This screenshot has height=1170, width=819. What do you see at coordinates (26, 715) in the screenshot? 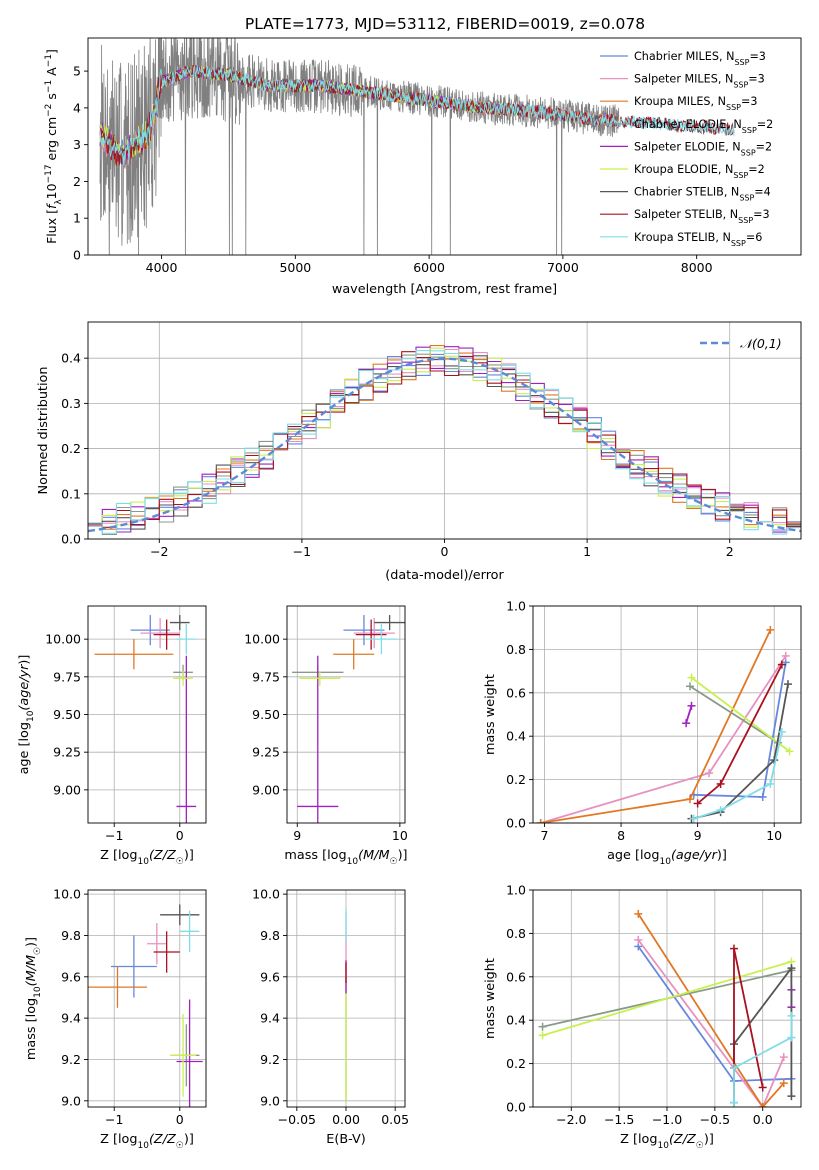
I see `y-axis-label: age [log10(age/yr)]` at bounding box center [26, 715].